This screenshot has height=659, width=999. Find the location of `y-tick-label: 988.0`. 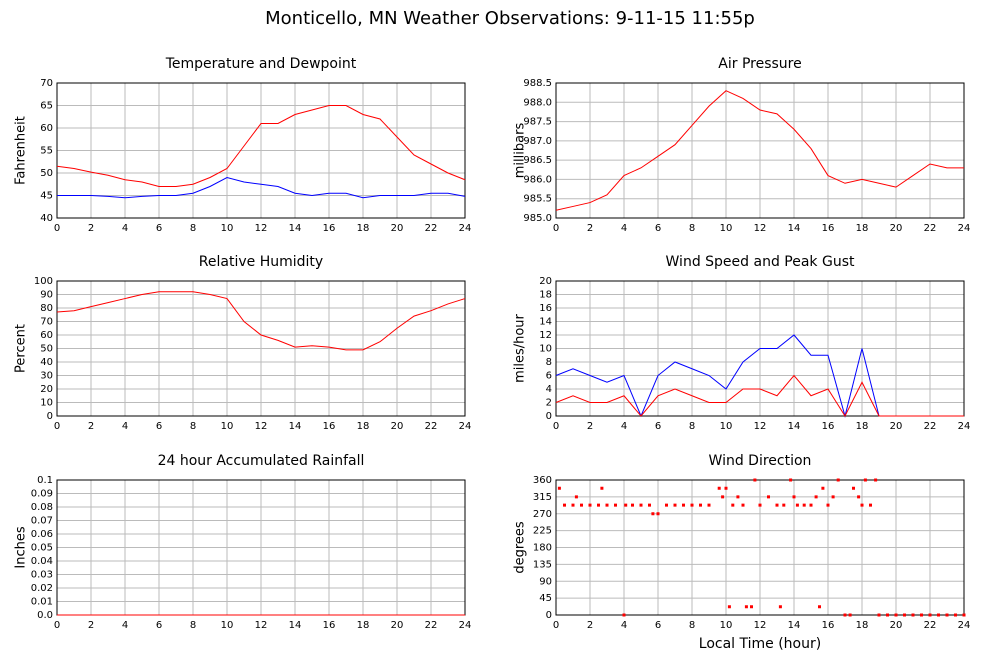

y-tick-label: 988.0 is located at coordinates (537, 102).